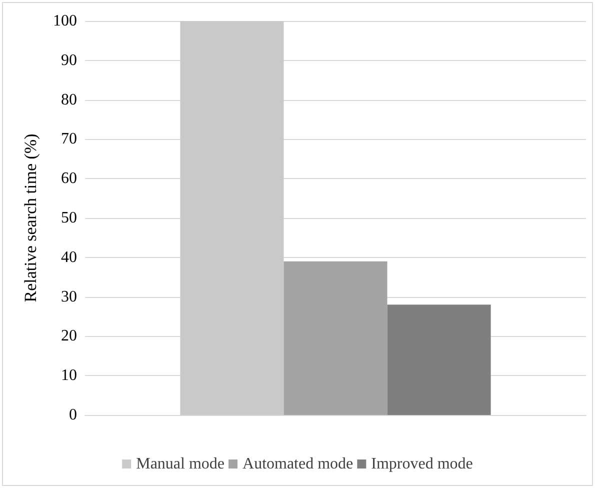  Describe the element at coordinates (422, 464) in the screenshot. I see `legend-label: Improved mode` at that location.